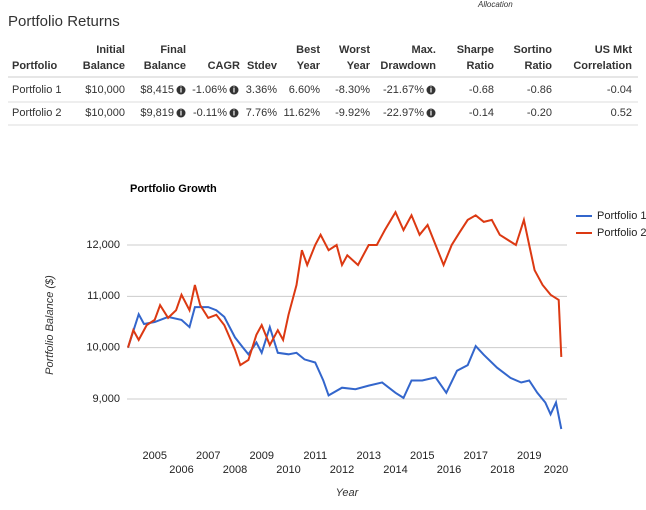 Image resolution: width=646 pixels, height=510 pixels. What do you see at coordinates (37, 113) in the screenshot?
I see `table-cell: Portfolio 2` at bounding box center [37, 113].